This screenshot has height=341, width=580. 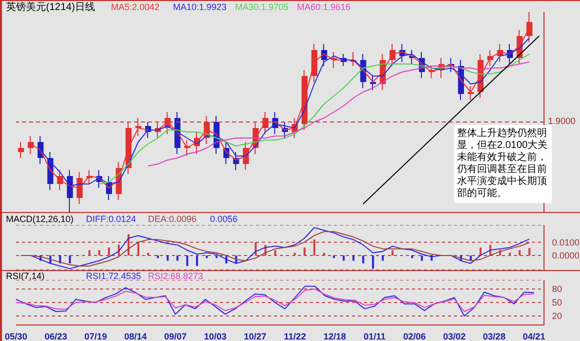 What do you see at coordinates (534, 336) in the screenshot?
I see `x-tick-label: 04/21` at bounding box center [534, 336].